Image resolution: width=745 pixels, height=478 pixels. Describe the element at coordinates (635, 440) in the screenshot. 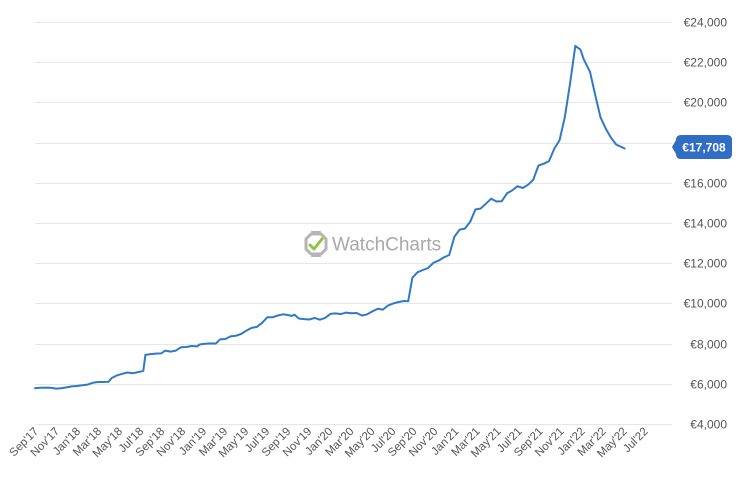

I see `x-tick-label: Jul'22` at that location.